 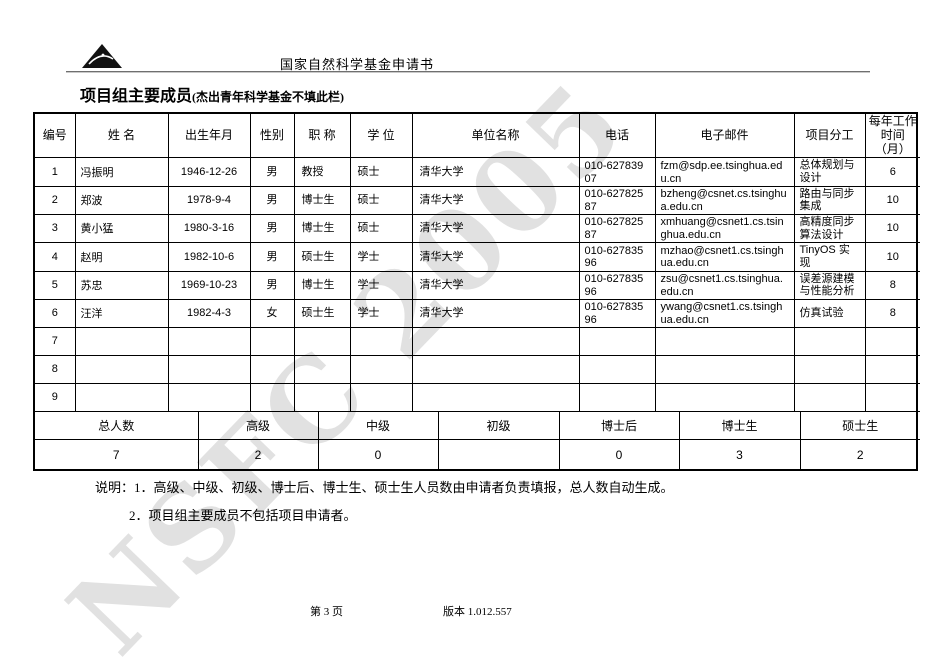 What do you see at coordinates (209, 285) in the screenshot?
I see `cell-dob: 1969-10-23` at bounding box center [209, 285].